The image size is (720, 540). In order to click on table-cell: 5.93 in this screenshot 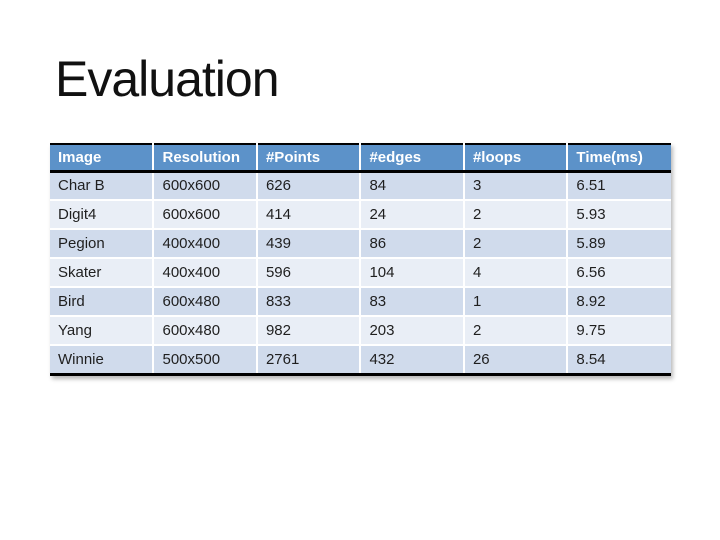, I will do `click(618, 215)`.